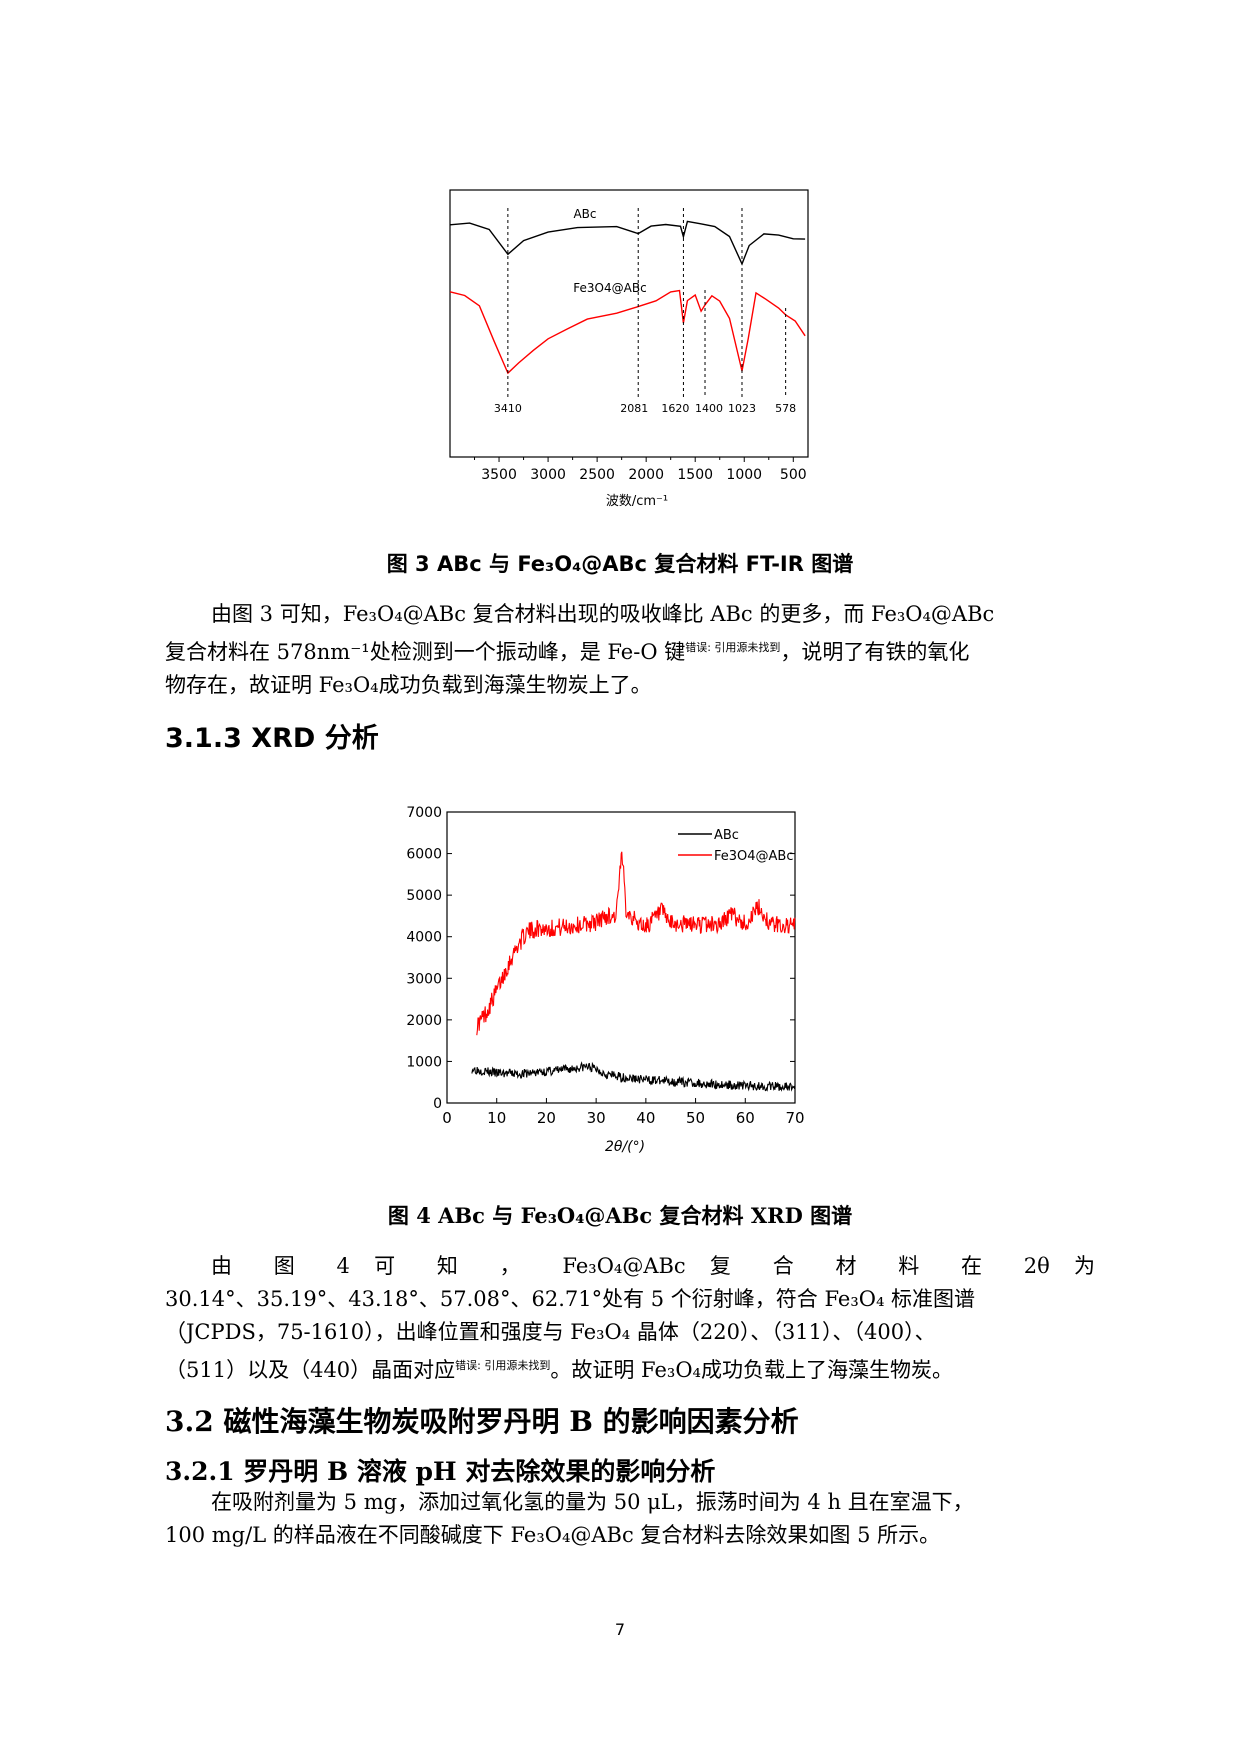  Describe the element at coordinates (733, 647) in the screenshot. I see `citation-error: 错误: 引用源未找到` at that location.